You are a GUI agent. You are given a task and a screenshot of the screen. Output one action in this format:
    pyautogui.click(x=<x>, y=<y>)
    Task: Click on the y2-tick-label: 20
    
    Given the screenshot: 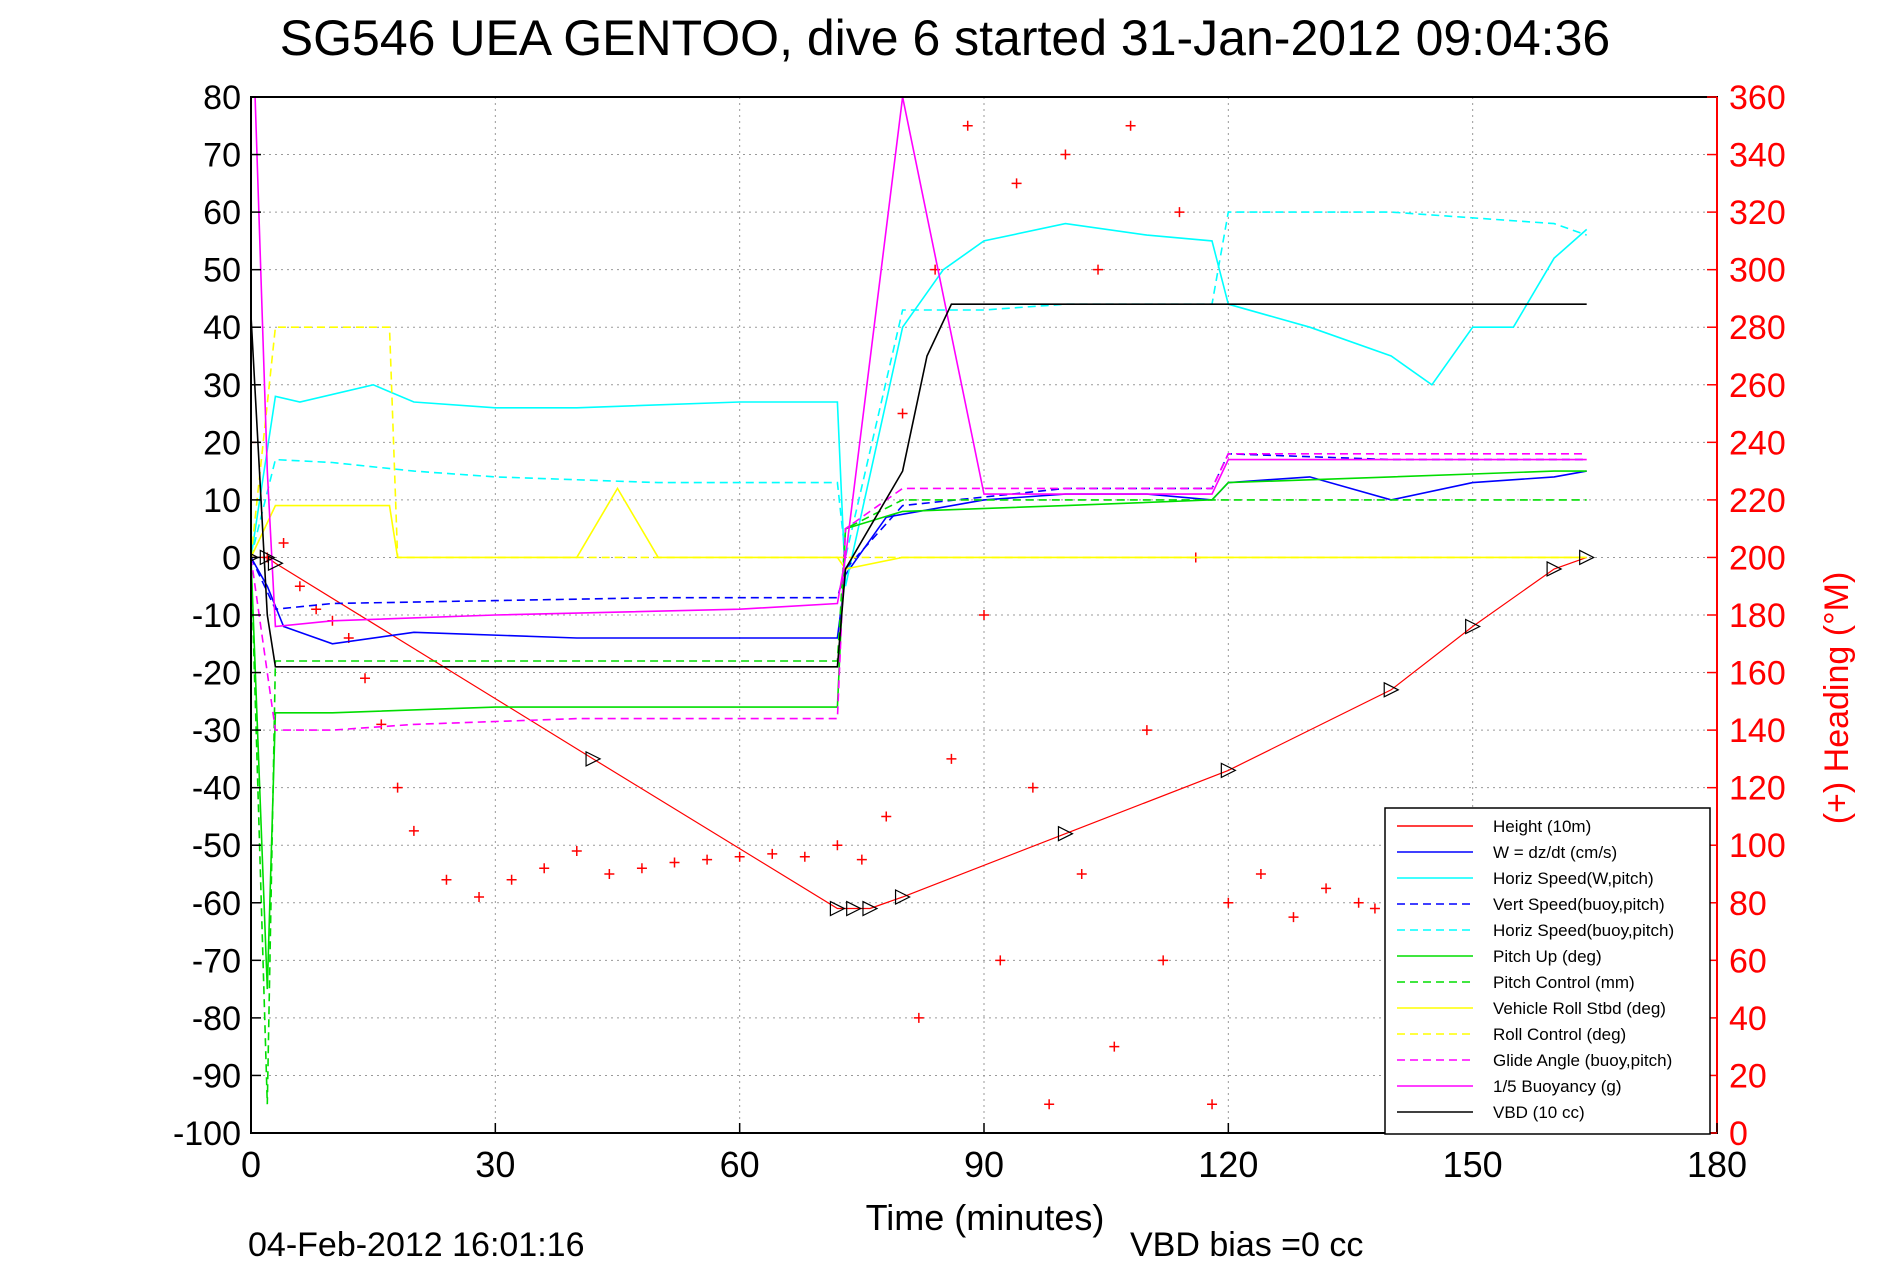 What is the action you would take?
    pyautogui.click(x=1748, y=1076)
    